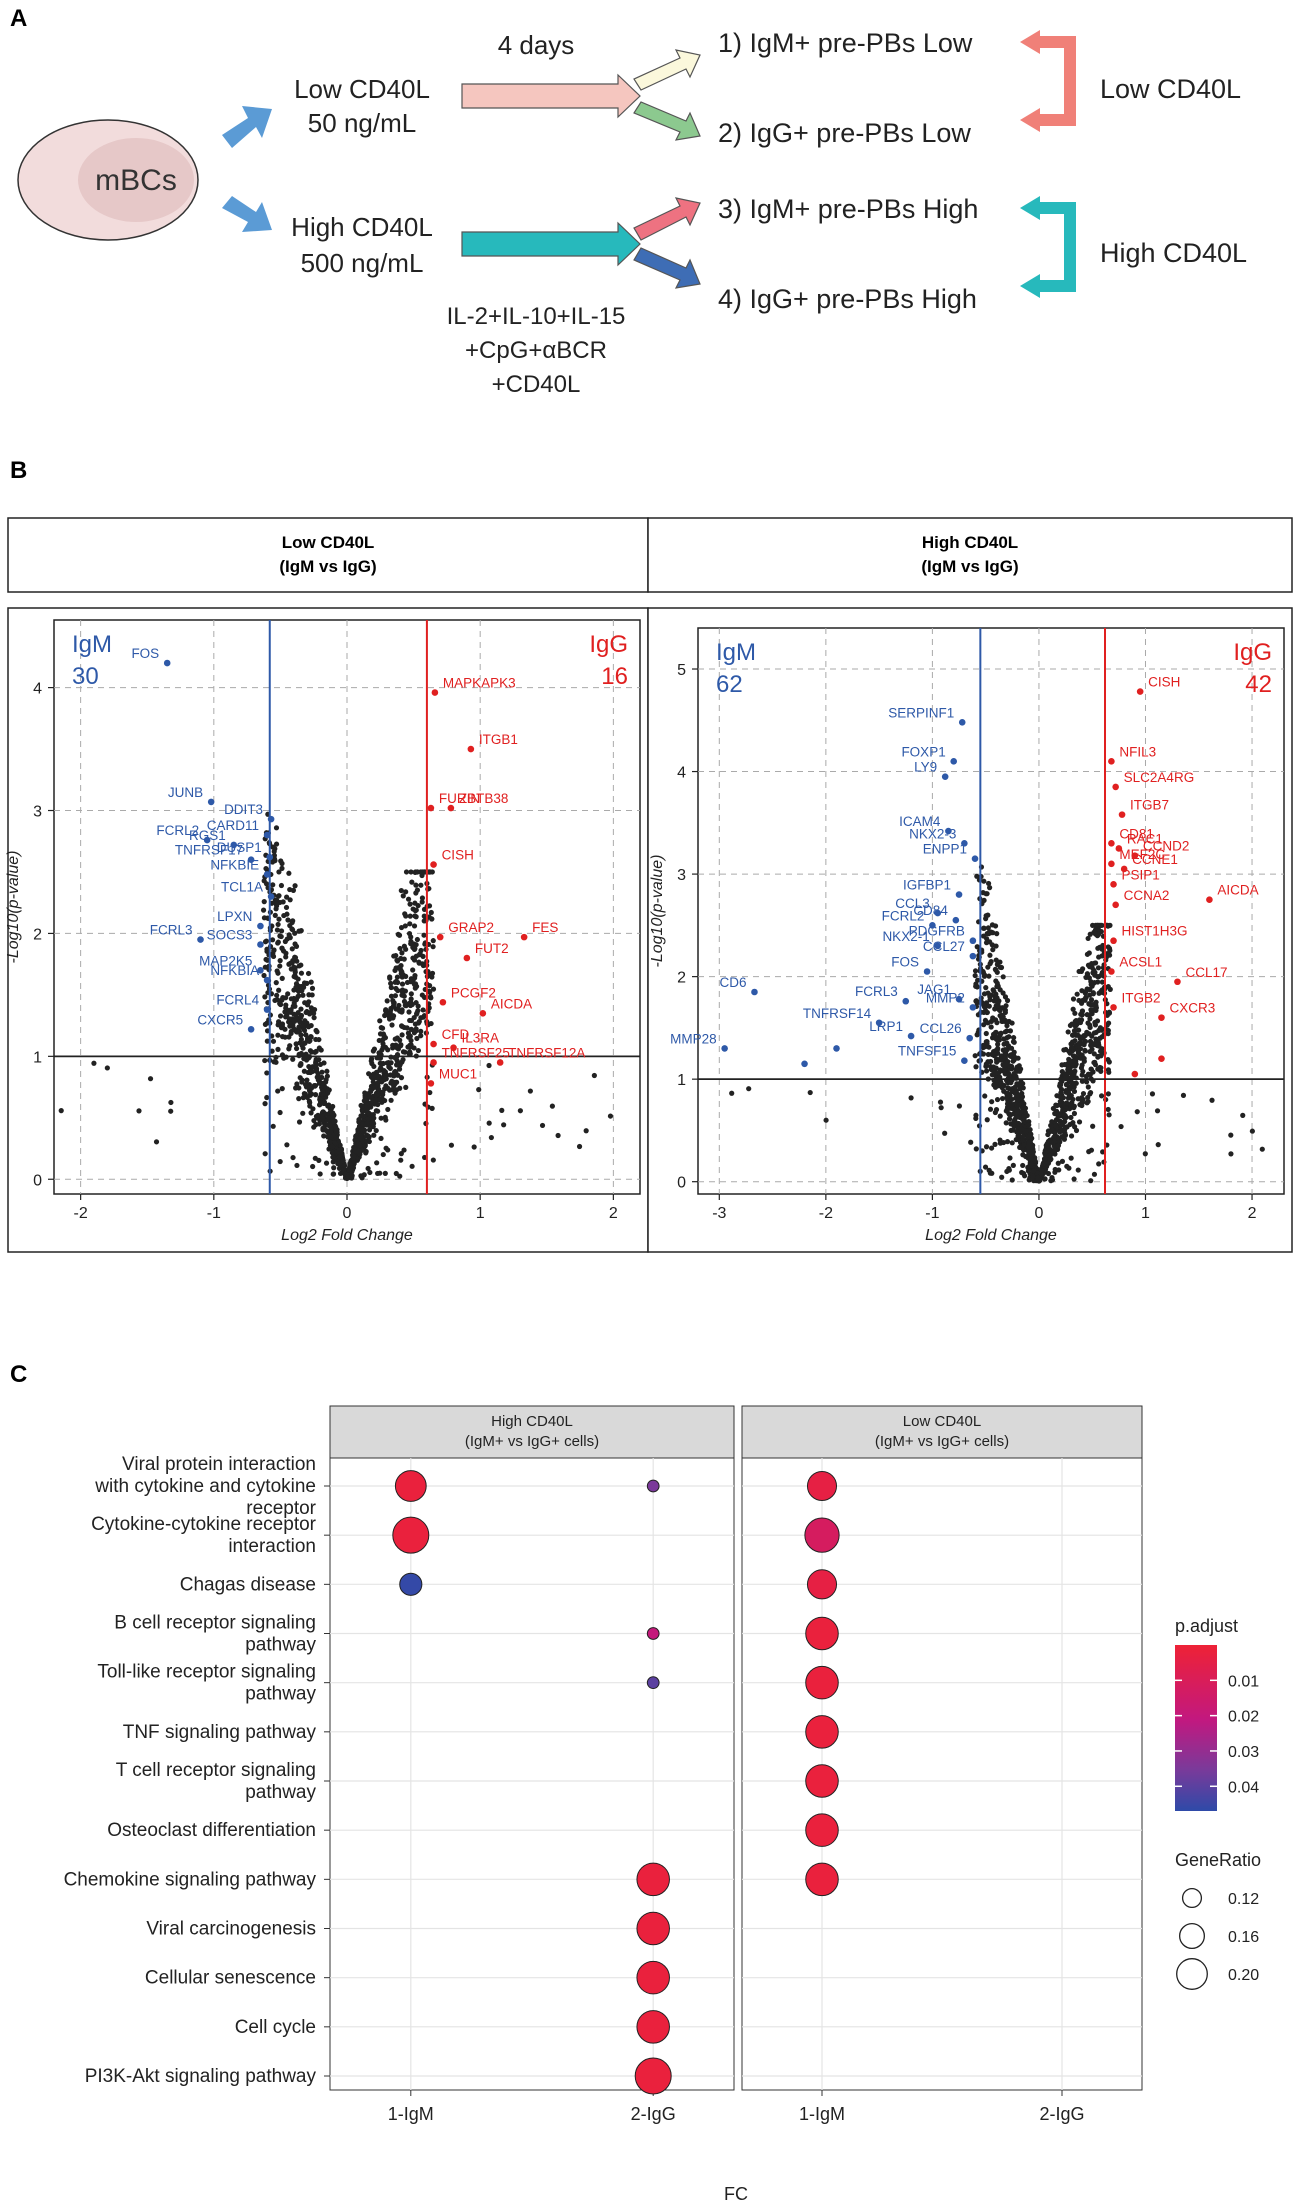  I want to click on pathway-label: Viral protein interaction, so click(219, 1464).